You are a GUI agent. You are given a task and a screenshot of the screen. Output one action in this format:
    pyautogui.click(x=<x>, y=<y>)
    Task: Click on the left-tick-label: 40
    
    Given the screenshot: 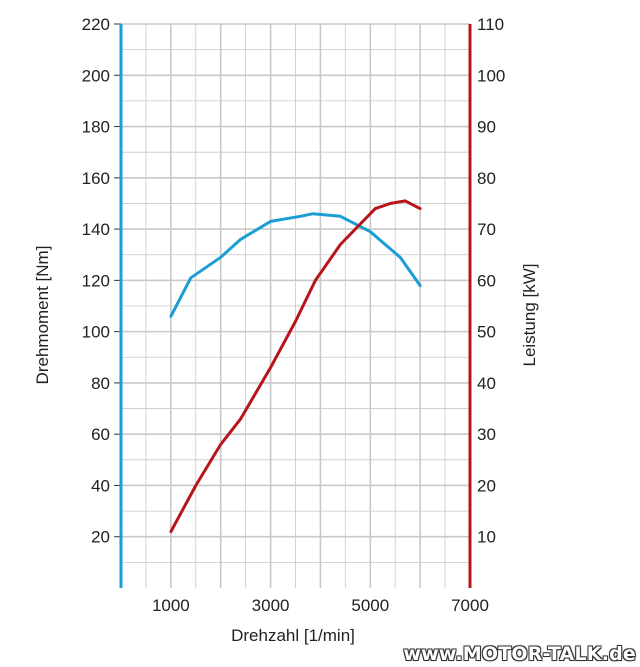 What is the action you would take?
    pyautogui.click(x=100, y=485)
    